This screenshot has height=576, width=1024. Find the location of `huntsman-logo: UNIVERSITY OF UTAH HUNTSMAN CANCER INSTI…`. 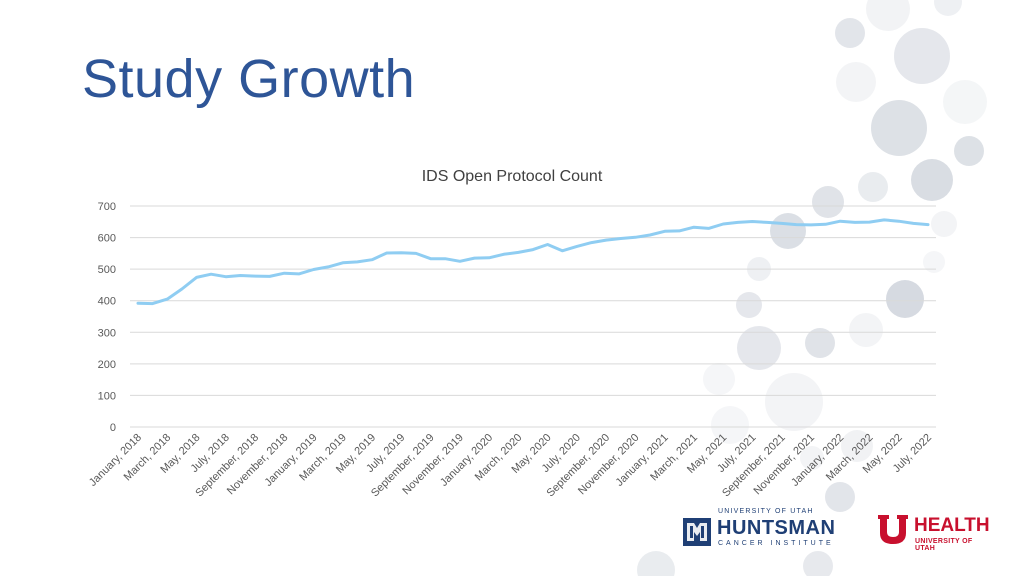

huntsman-logo: UNIVERSITY OF UTAH HUNTSMAN CANCER INSTI… is located at coordinates (765, 528).